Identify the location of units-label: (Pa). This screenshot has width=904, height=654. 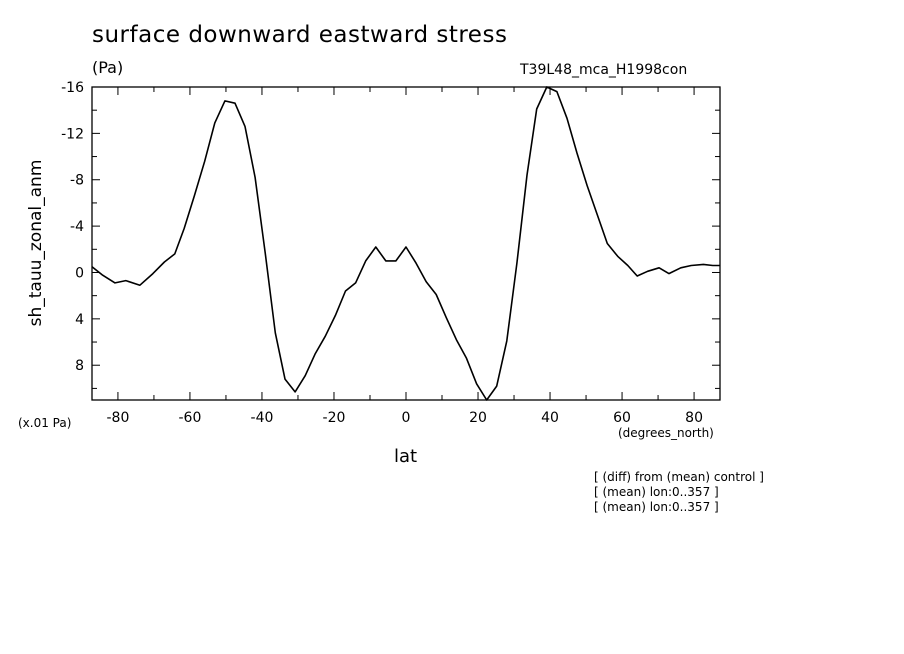
(108, 67).